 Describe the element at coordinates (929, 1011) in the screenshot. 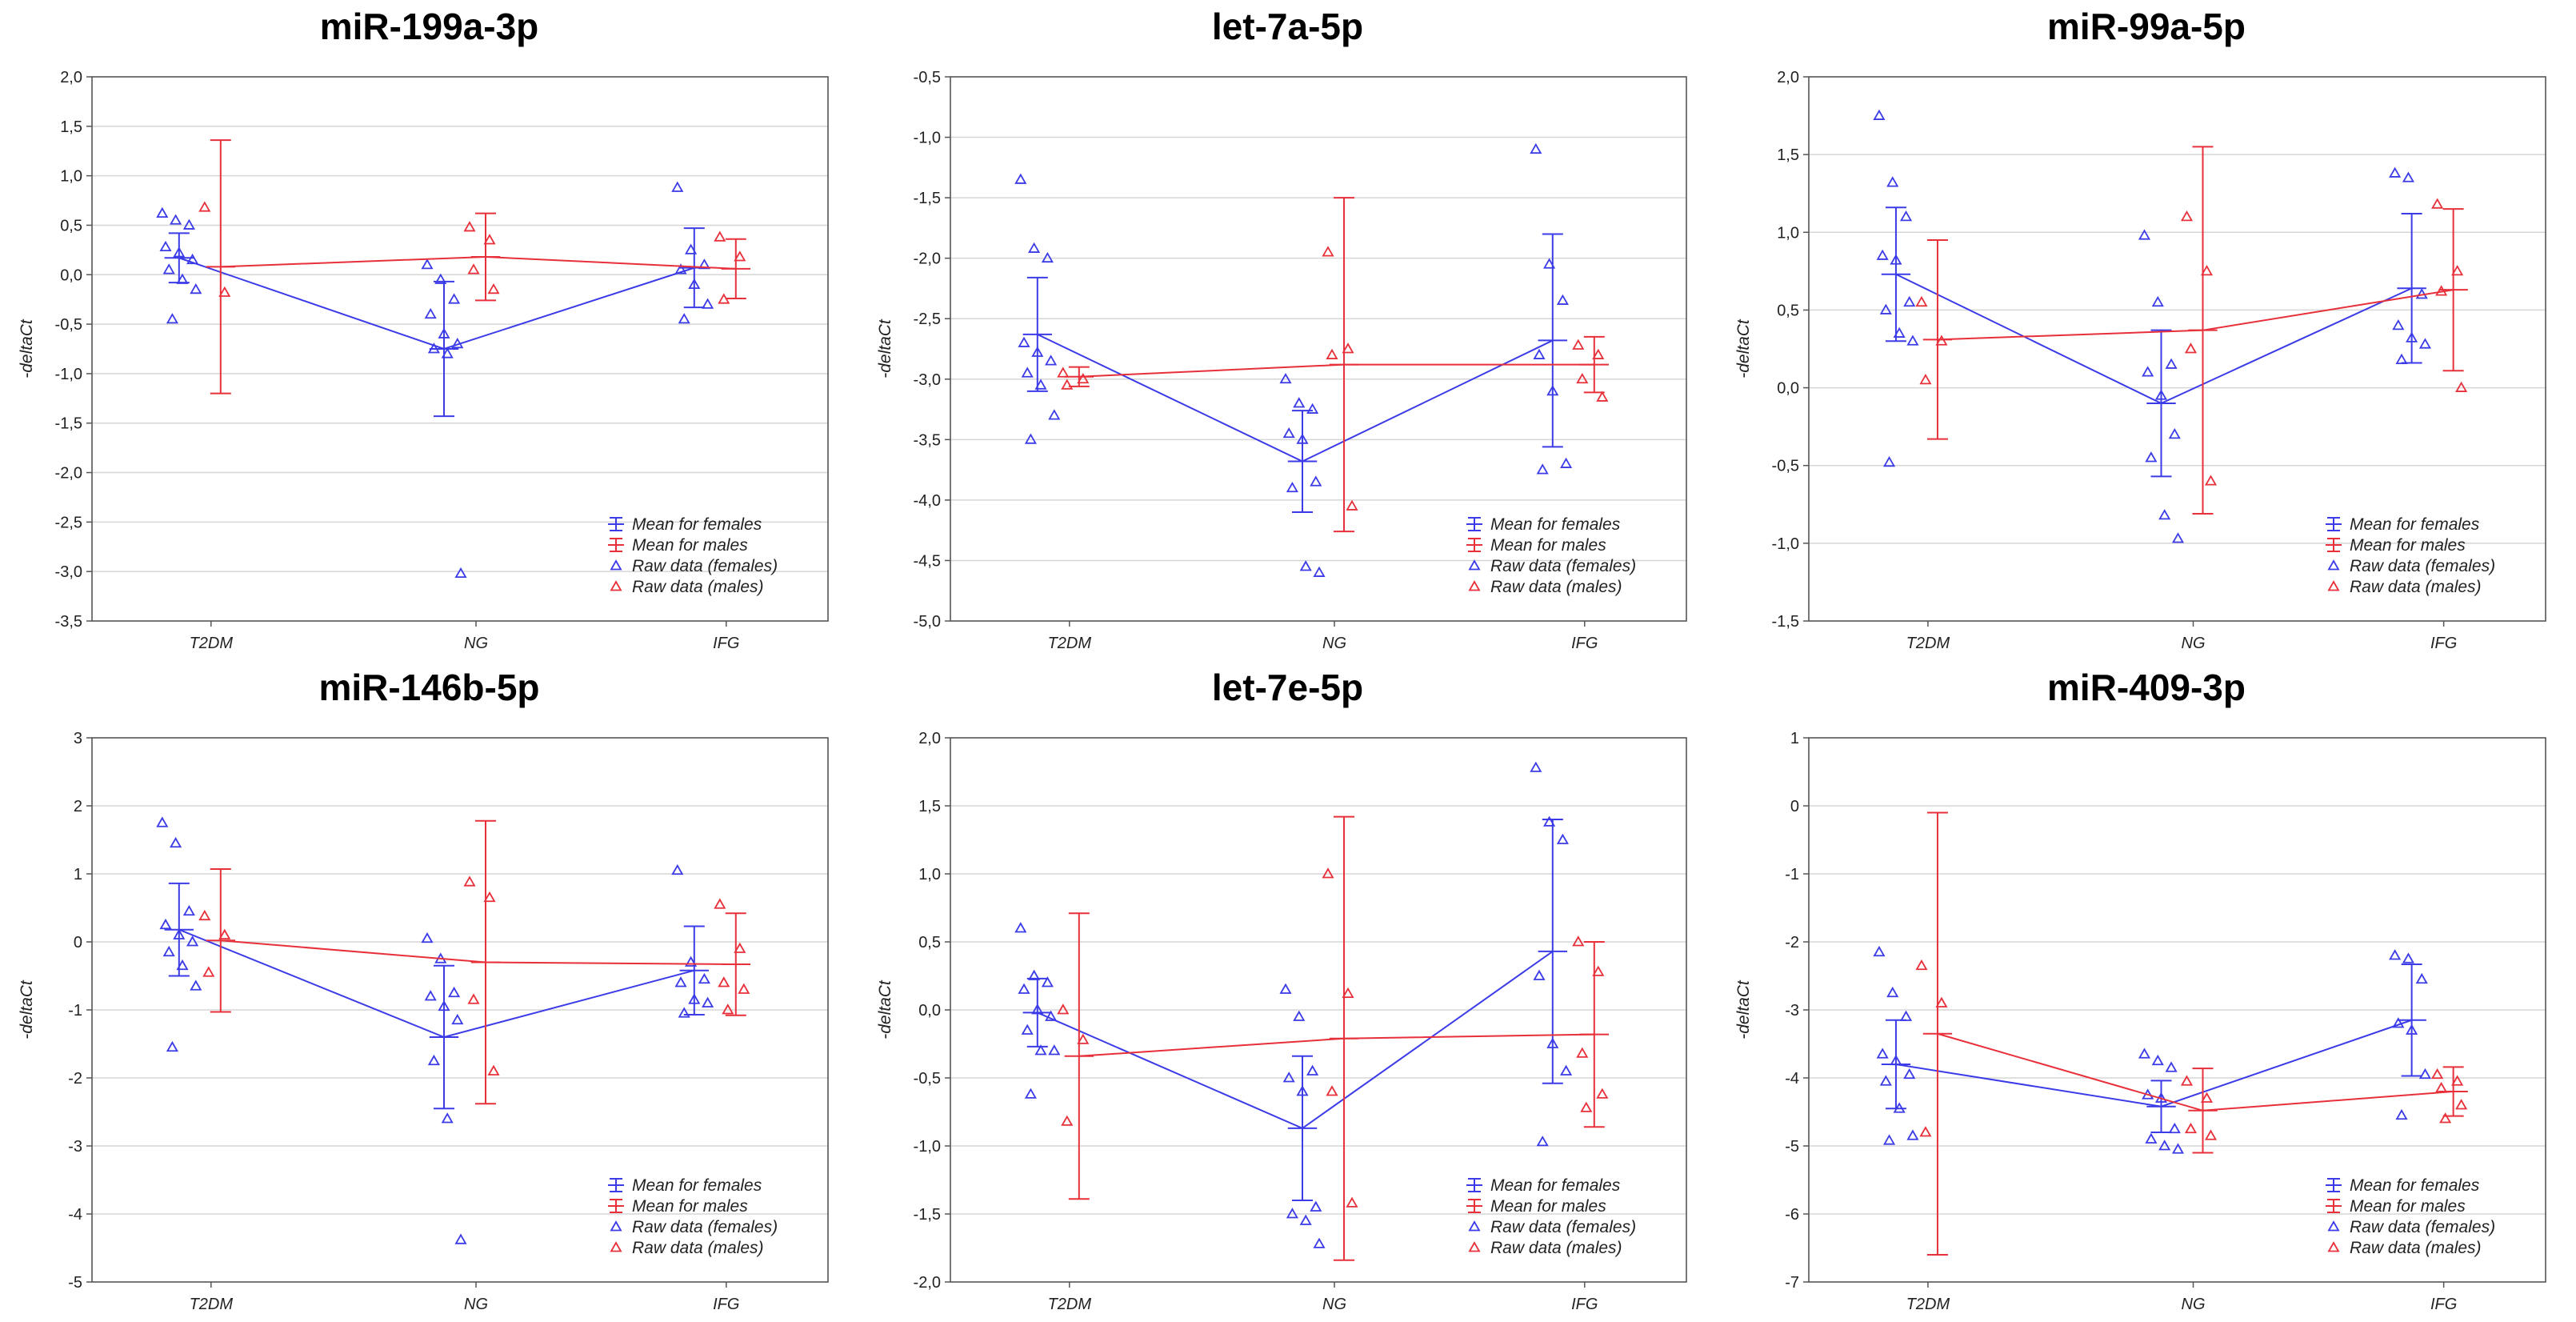

I see `y-tick-label: 0,0` at that location.